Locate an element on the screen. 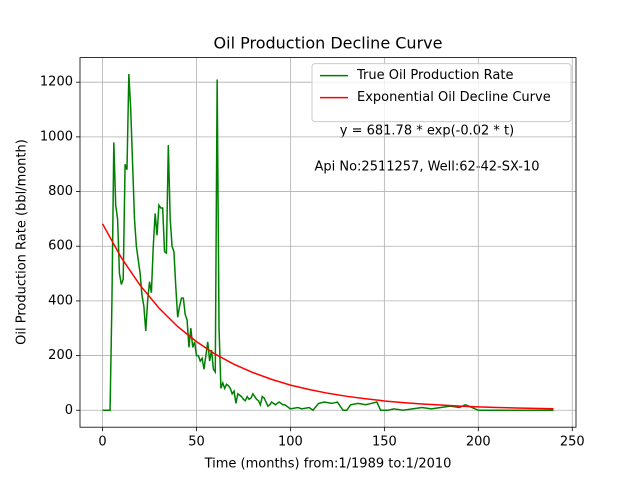 The height and width of the screenshot is (480, 640). chart-title: Oil Production Decline Curve is located at coordinates (328, 43).